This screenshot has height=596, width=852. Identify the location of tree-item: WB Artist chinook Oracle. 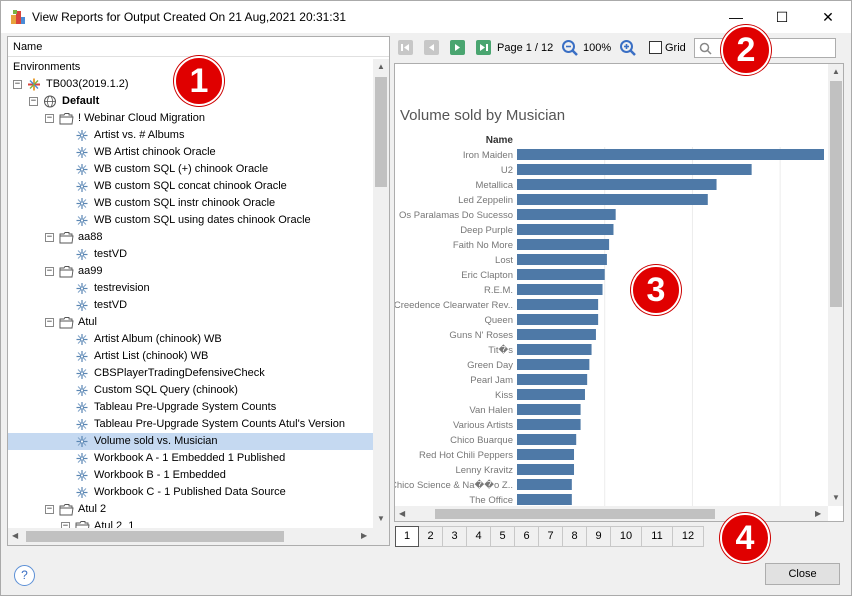
(190, 152).